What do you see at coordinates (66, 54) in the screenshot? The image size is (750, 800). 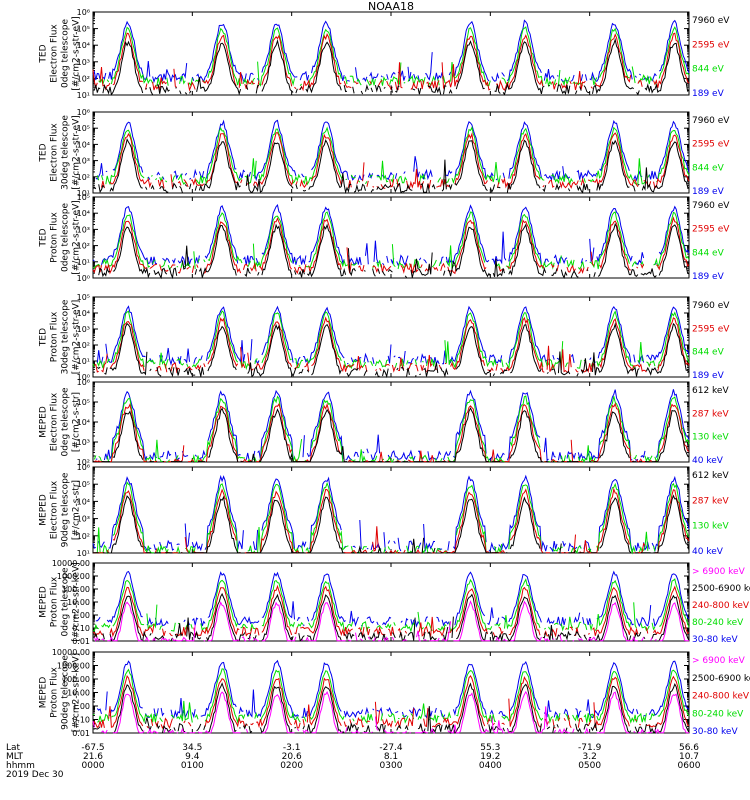 I see `y-axis-label: 0deg telescope` at bounding box center [66, 54].